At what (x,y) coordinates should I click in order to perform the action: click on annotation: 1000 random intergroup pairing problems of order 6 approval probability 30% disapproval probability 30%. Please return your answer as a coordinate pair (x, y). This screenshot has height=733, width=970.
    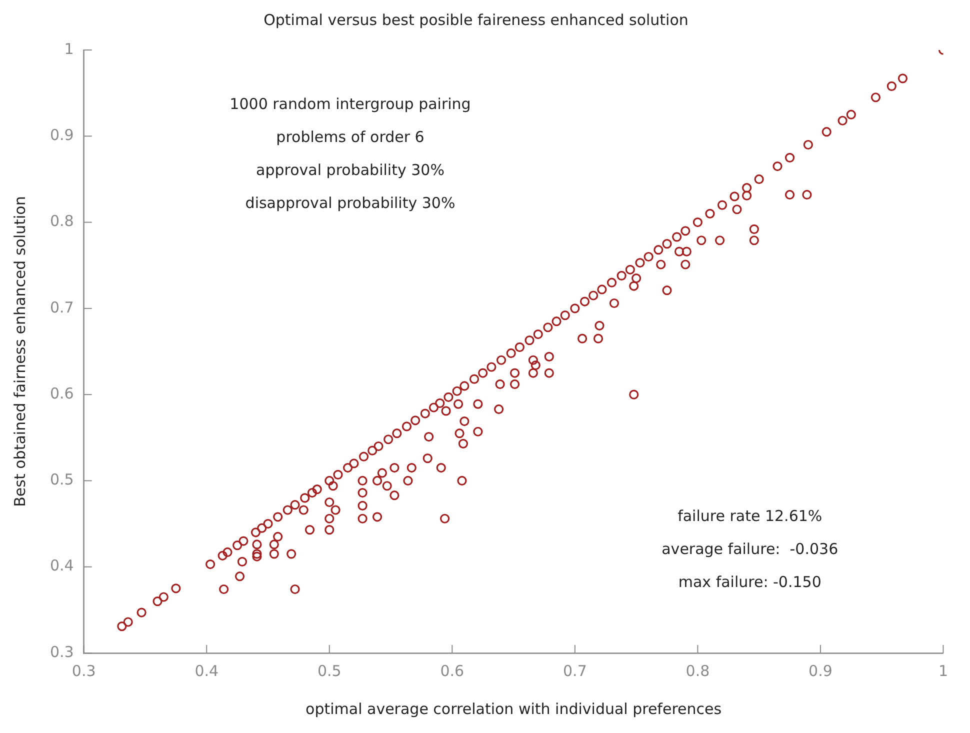
    Looking at the image, I should click on (350, 153).